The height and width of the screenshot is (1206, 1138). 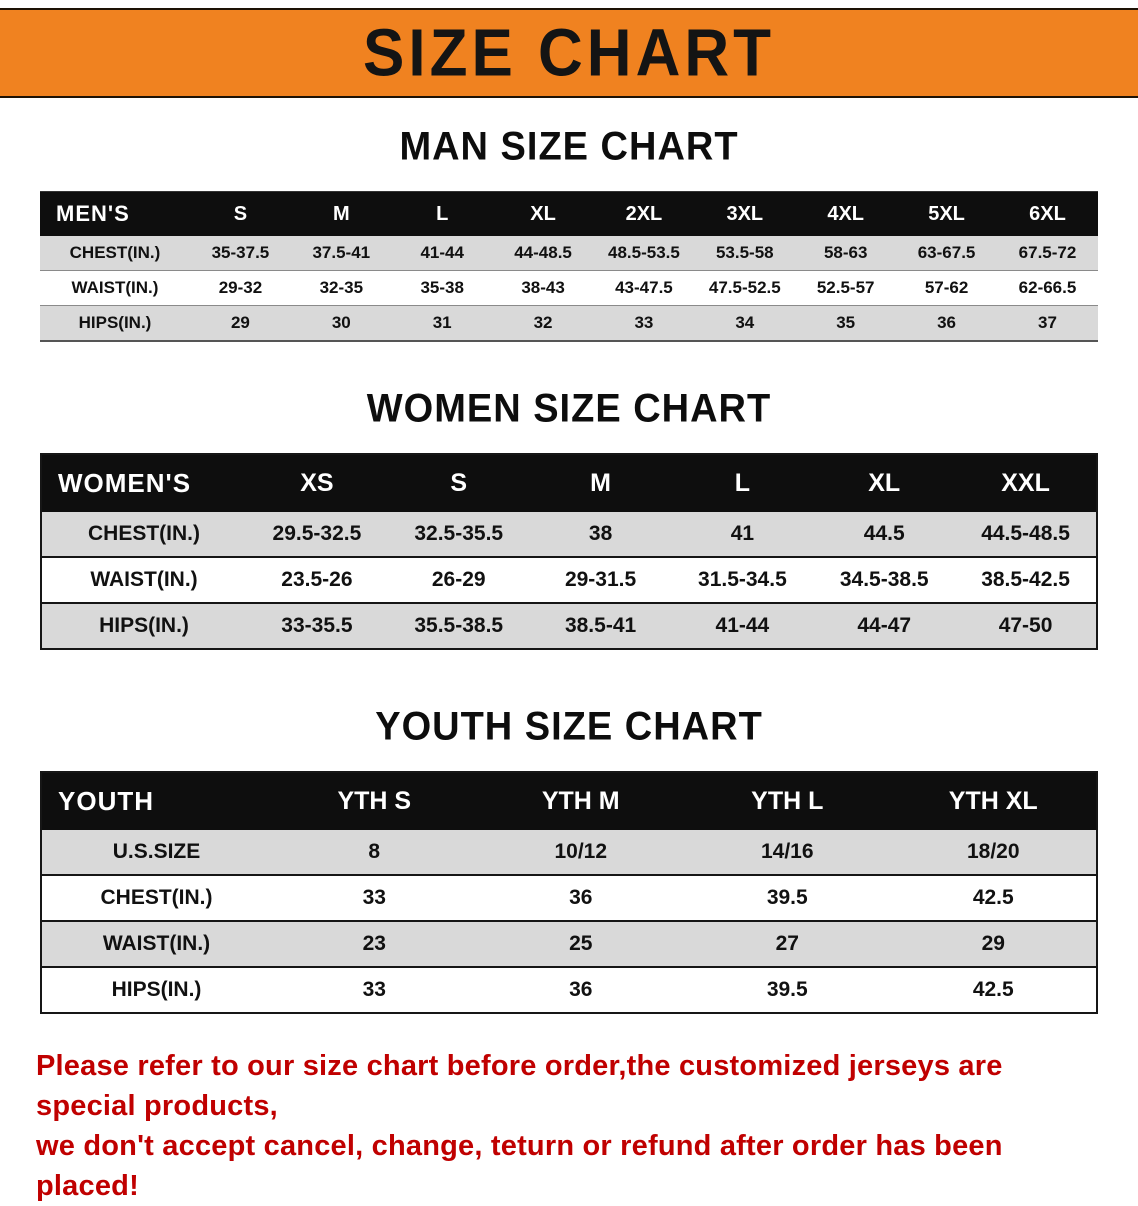 What do you see at coordinates (846, 213) in the screenshot?
I see `size-column-header: 4XL` at bounding box center [846, 213].